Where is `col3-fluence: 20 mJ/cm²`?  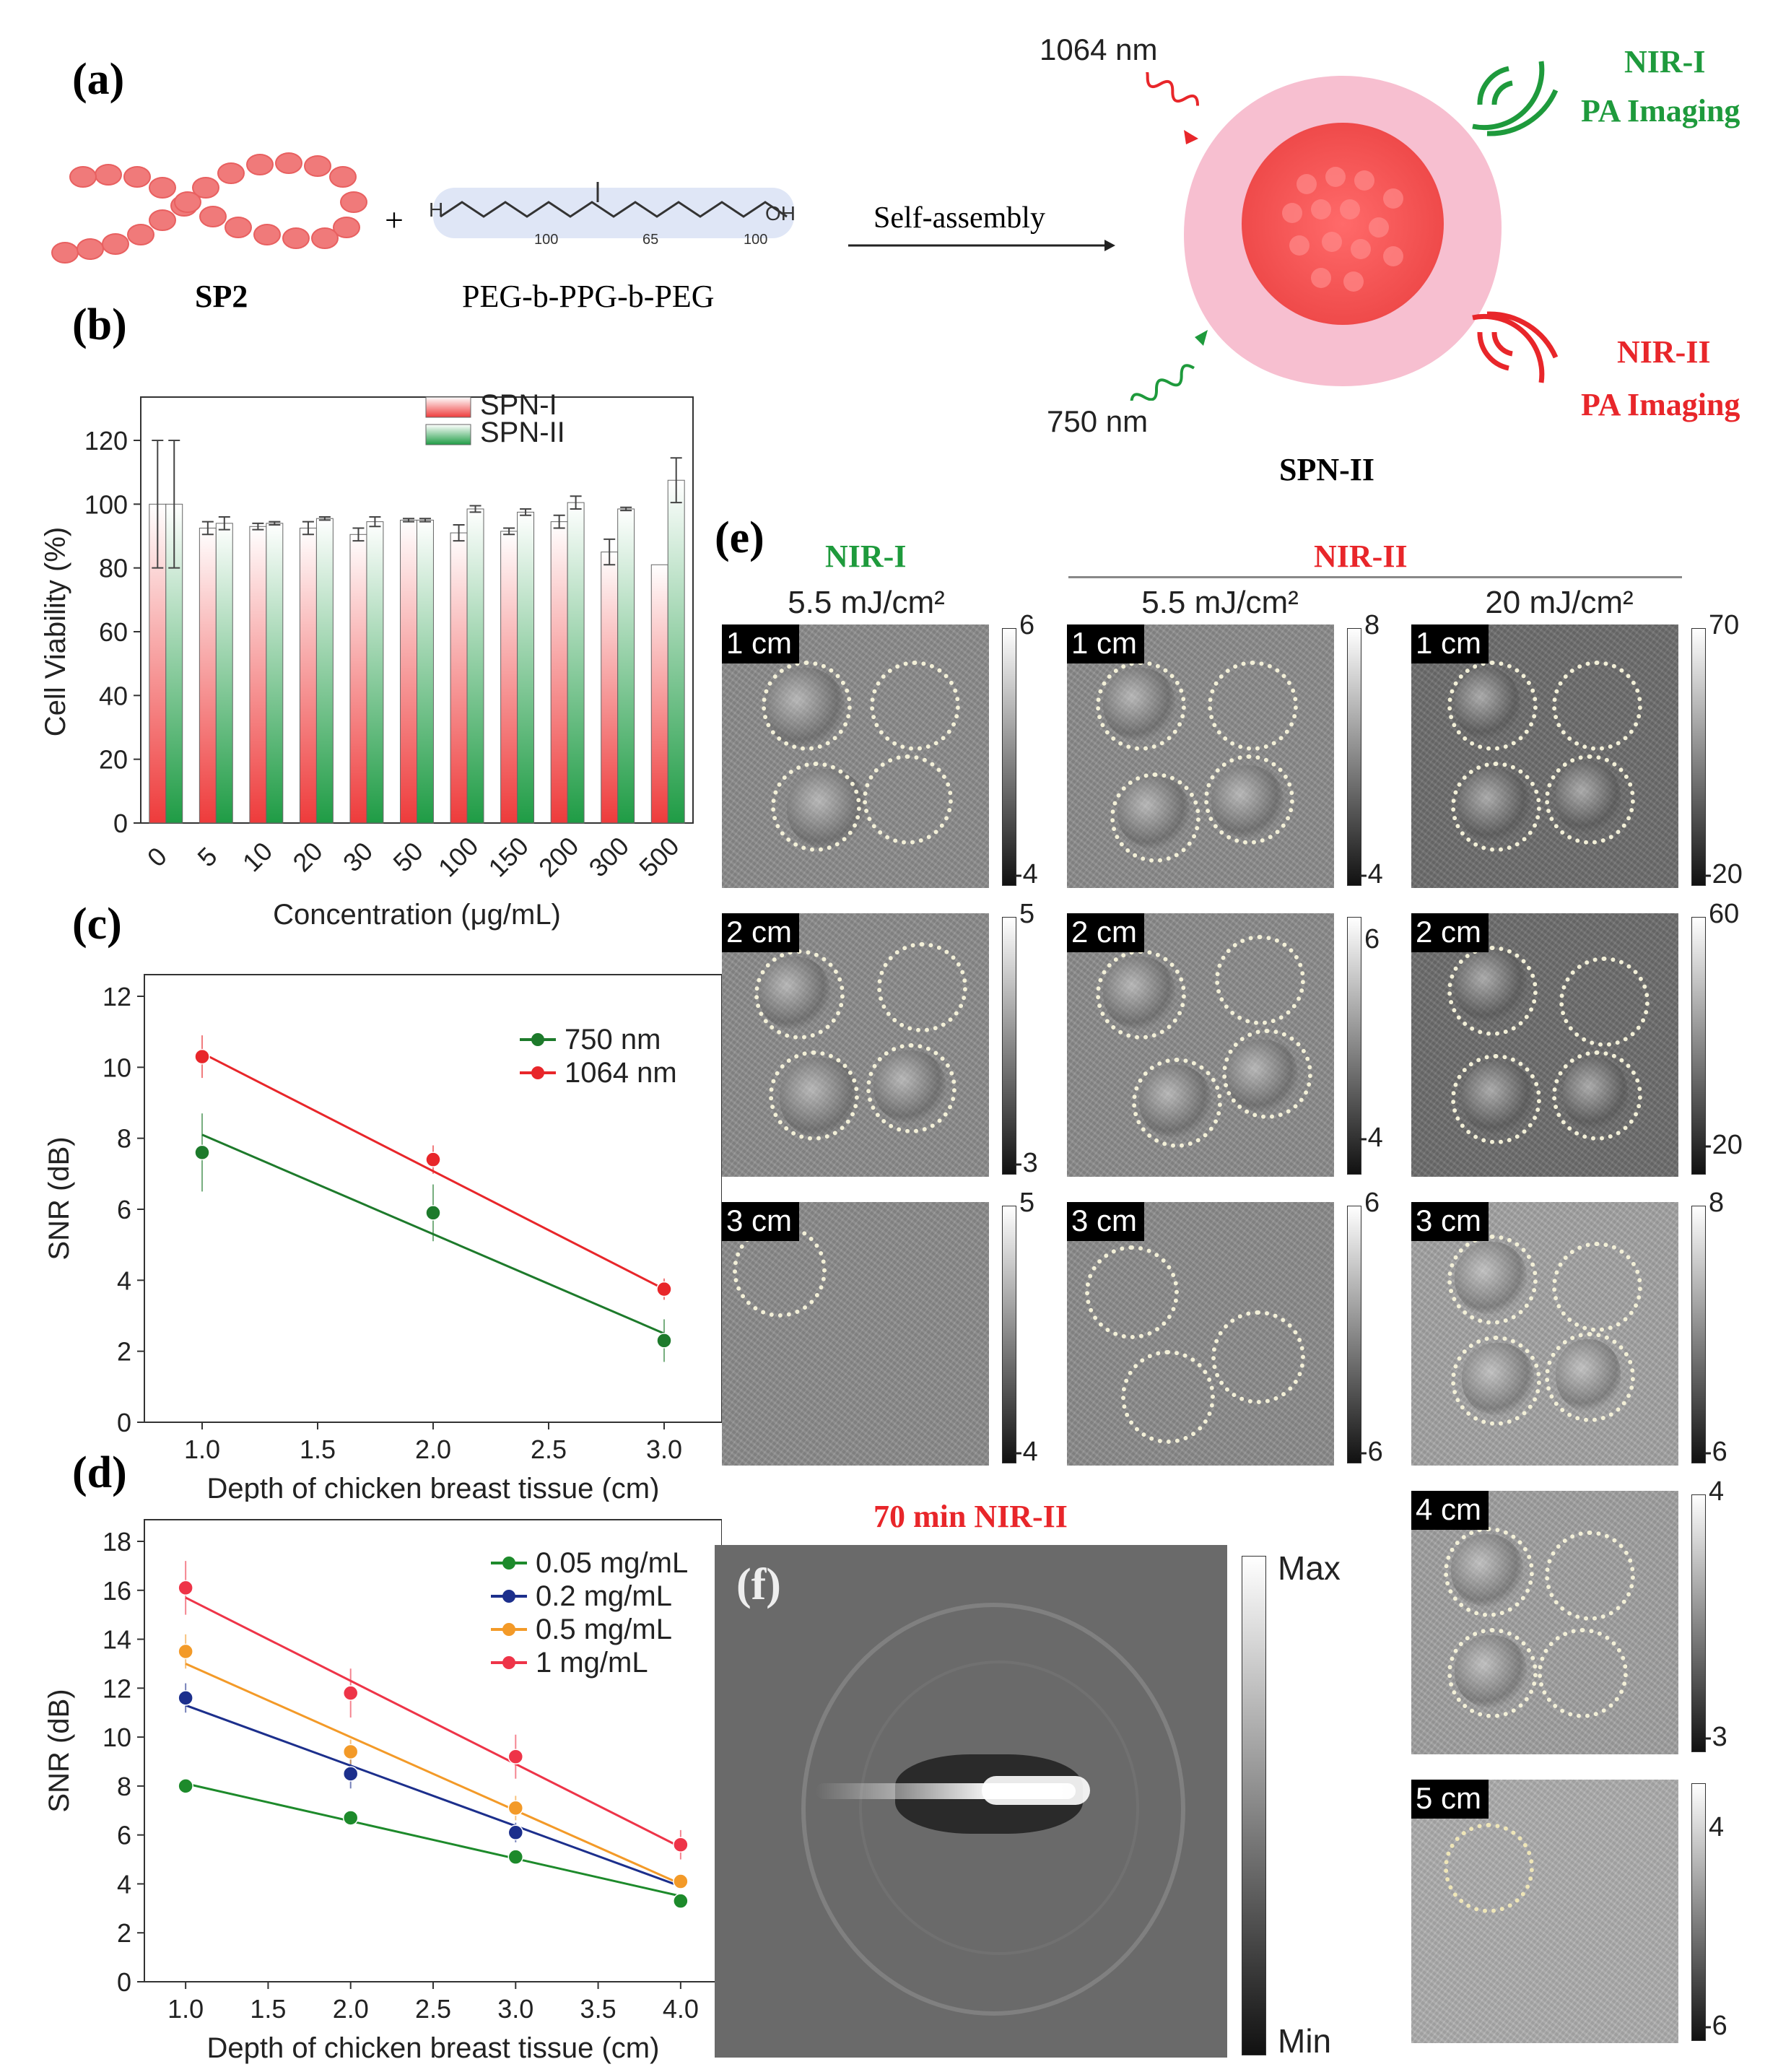 col3-fluence: 20 mJ/cm² is located at coordinates (1559, 602).